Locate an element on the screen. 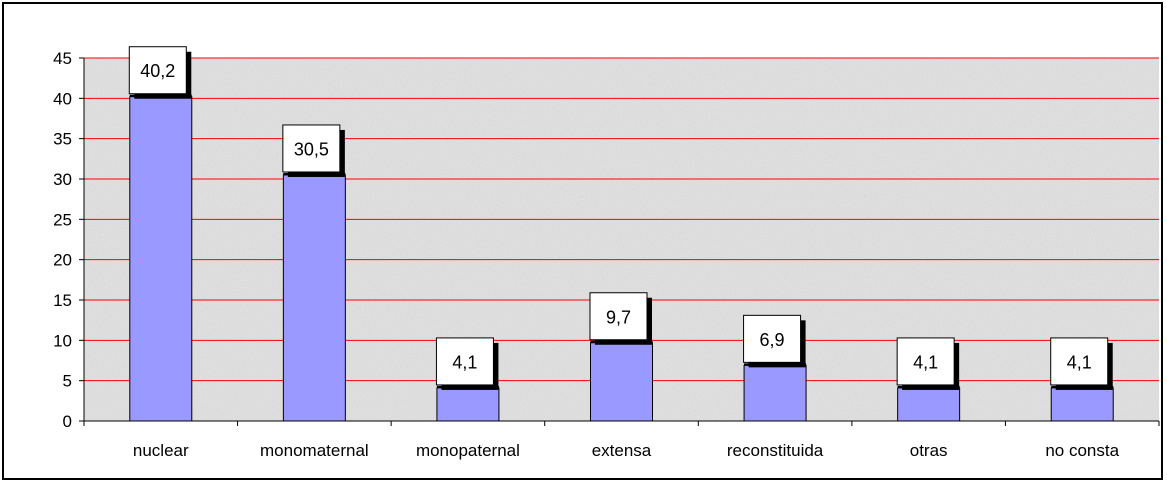 This screenshot has height=484, width=1167. bar-extensa is located at coordinates (621, 381).